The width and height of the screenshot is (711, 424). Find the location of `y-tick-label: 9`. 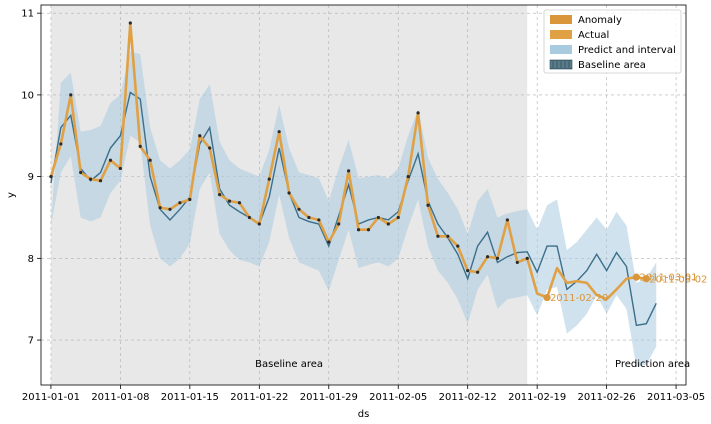

y-tick-label: 9 is located at coordinates (31, 177).